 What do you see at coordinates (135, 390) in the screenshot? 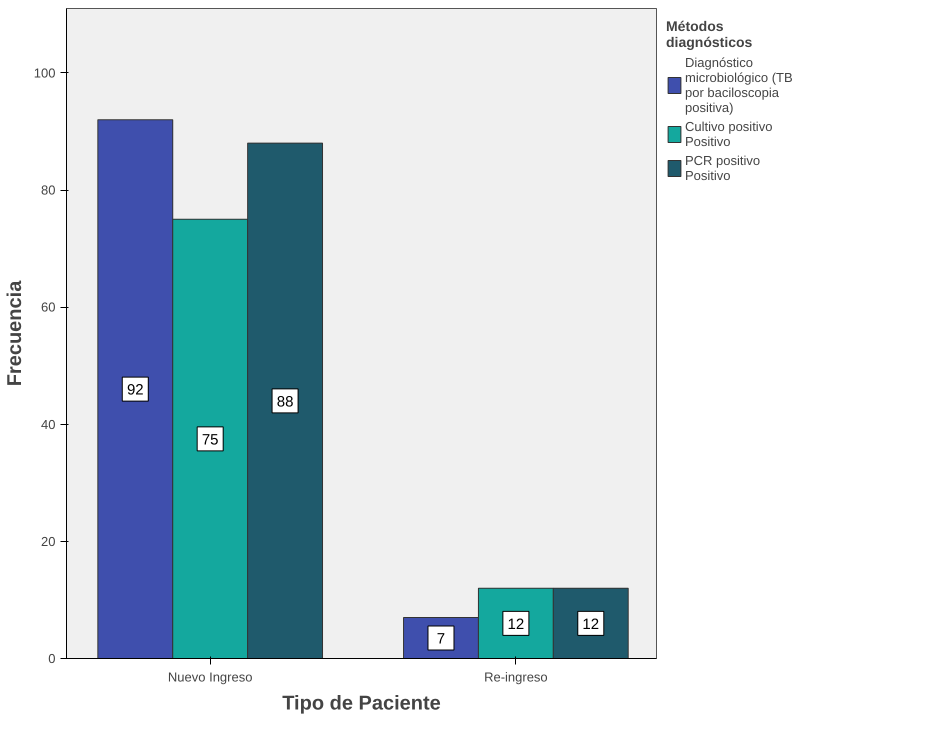
I see `data-label: 92` at bounding box center [135, 390].